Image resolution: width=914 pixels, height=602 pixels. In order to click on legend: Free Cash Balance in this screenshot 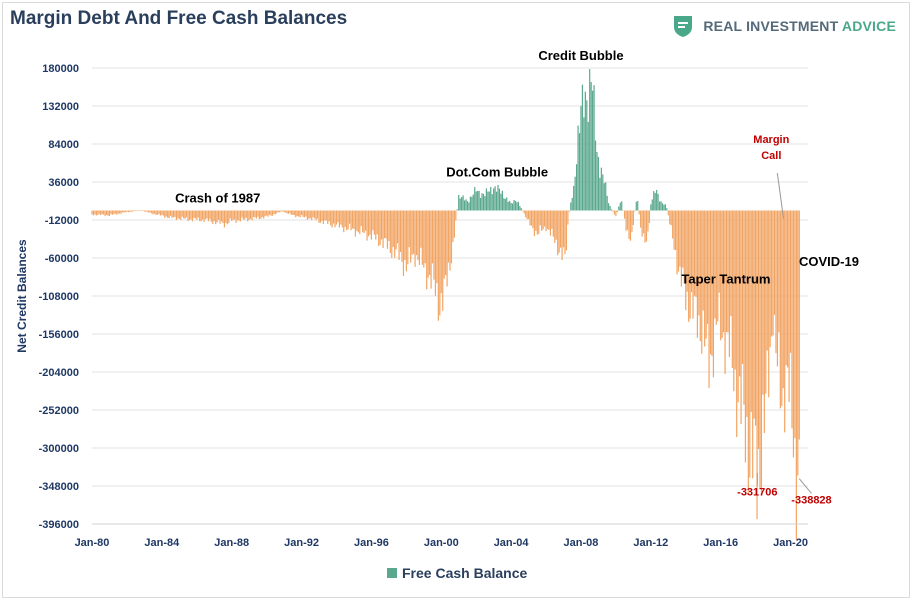, I will do `click(457, 573)`.